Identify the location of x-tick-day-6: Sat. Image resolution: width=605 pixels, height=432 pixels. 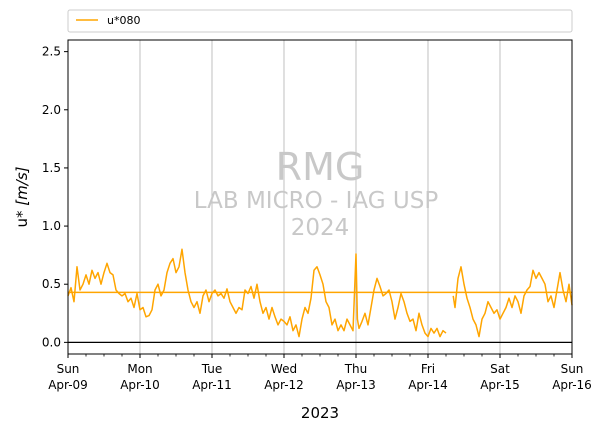
(500, 369).